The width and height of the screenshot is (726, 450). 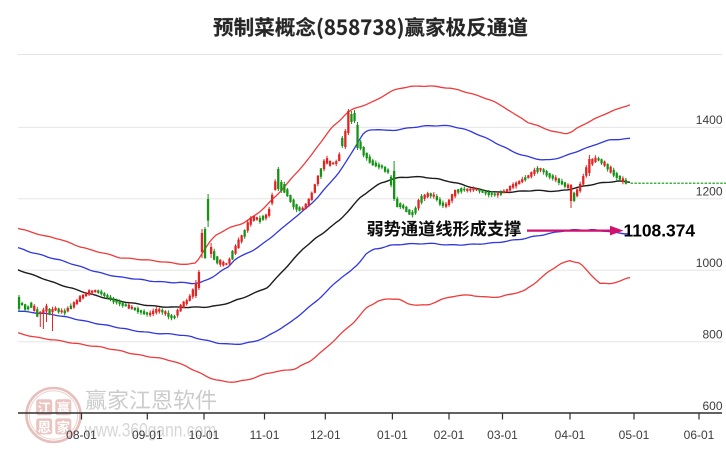 What do you see at coordinates (570, 435) in the screenshot?
I see `svg-text: 04-01` at bounding box center [570, 435].